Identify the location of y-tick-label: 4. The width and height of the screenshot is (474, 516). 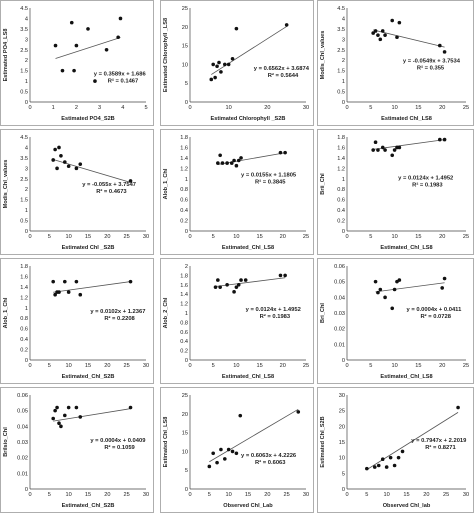
(26, 19).